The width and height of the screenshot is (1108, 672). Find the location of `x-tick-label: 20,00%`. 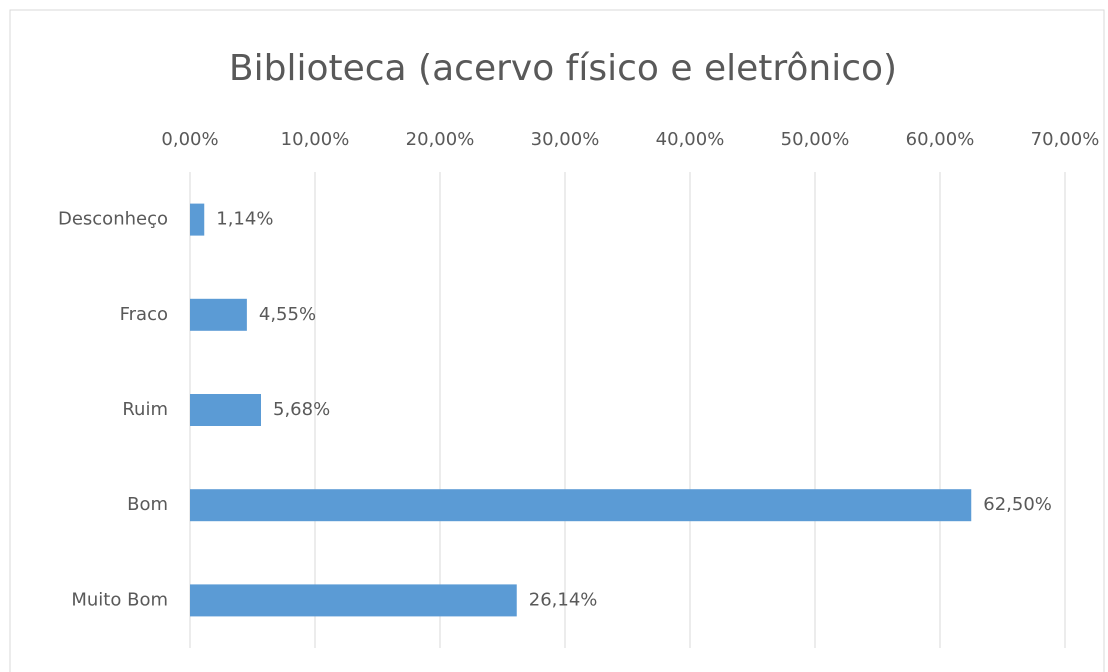

x-tick-label: 20,00% is located at coordinates (440, 139).